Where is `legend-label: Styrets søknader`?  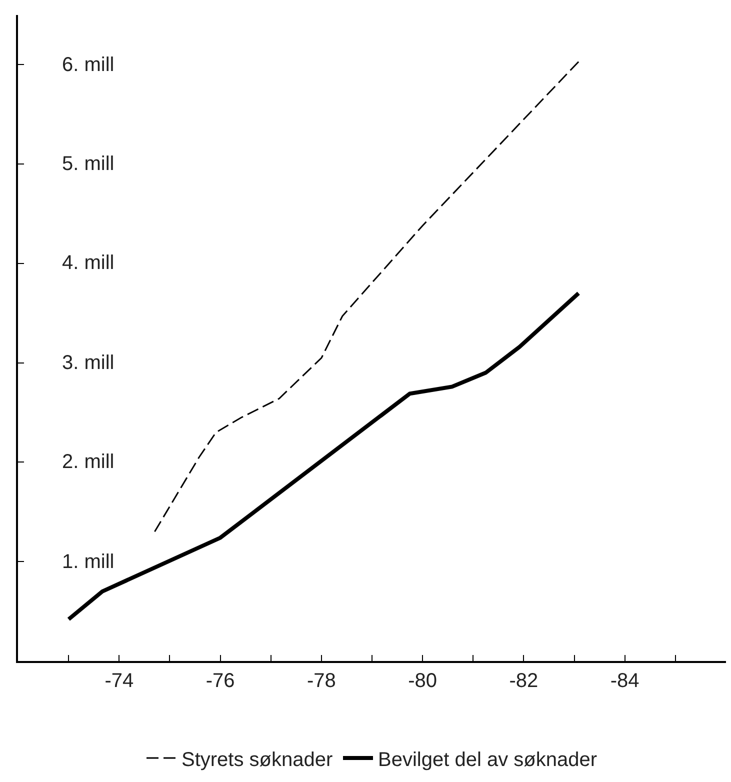 legend-label: Styrets søknader is located at coordinates (257, 759).